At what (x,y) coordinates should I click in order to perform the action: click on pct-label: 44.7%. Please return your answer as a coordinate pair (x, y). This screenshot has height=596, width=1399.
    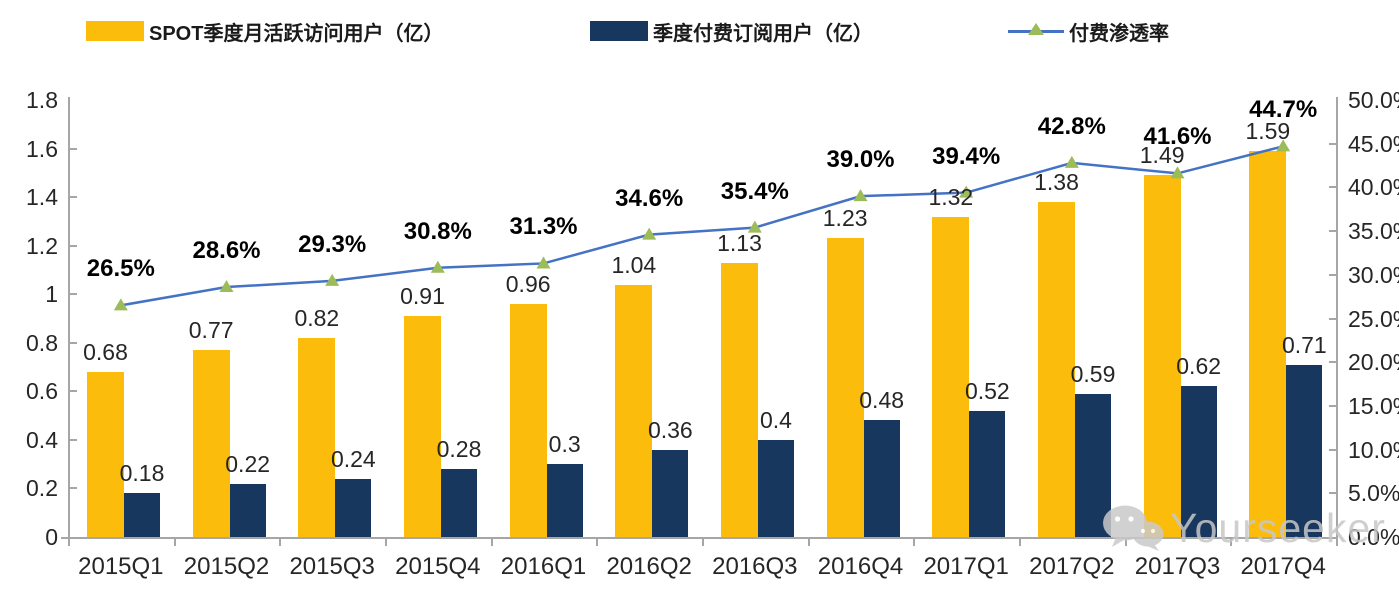
    Looking at the image, I should click on (1283, 110).